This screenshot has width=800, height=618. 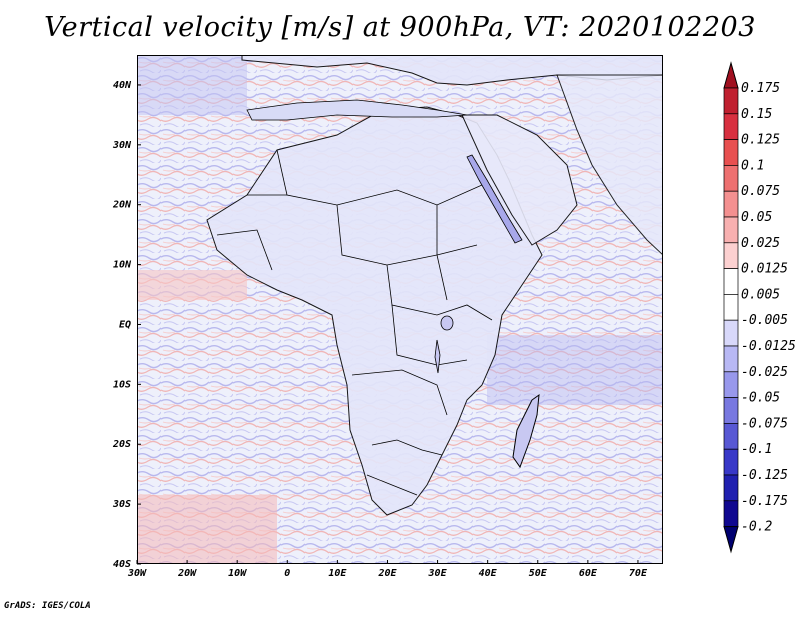 I want to click on red-band-itcz, so click(x=192, y=285).